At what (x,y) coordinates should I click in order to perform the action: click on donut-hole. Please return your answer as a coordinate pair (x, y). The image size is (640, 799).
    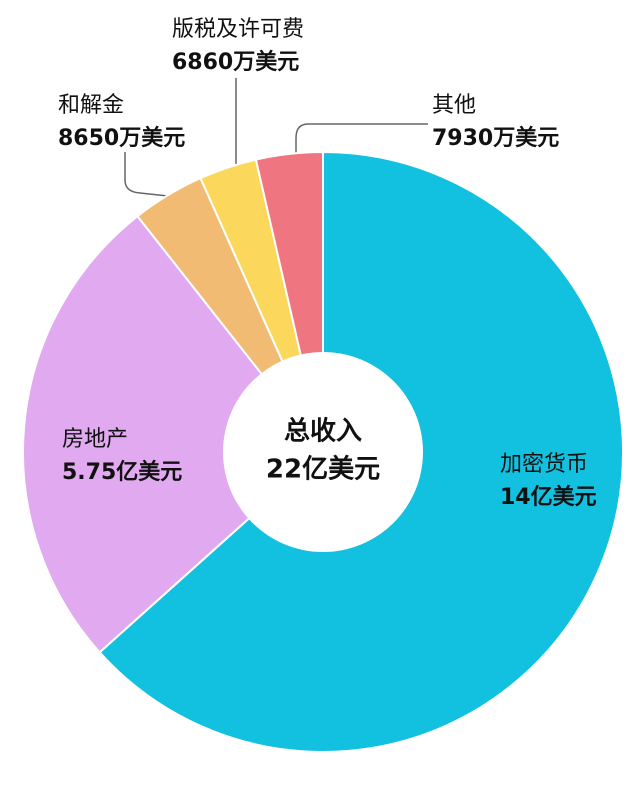
    Looking at the image, I should click on (323, 452).